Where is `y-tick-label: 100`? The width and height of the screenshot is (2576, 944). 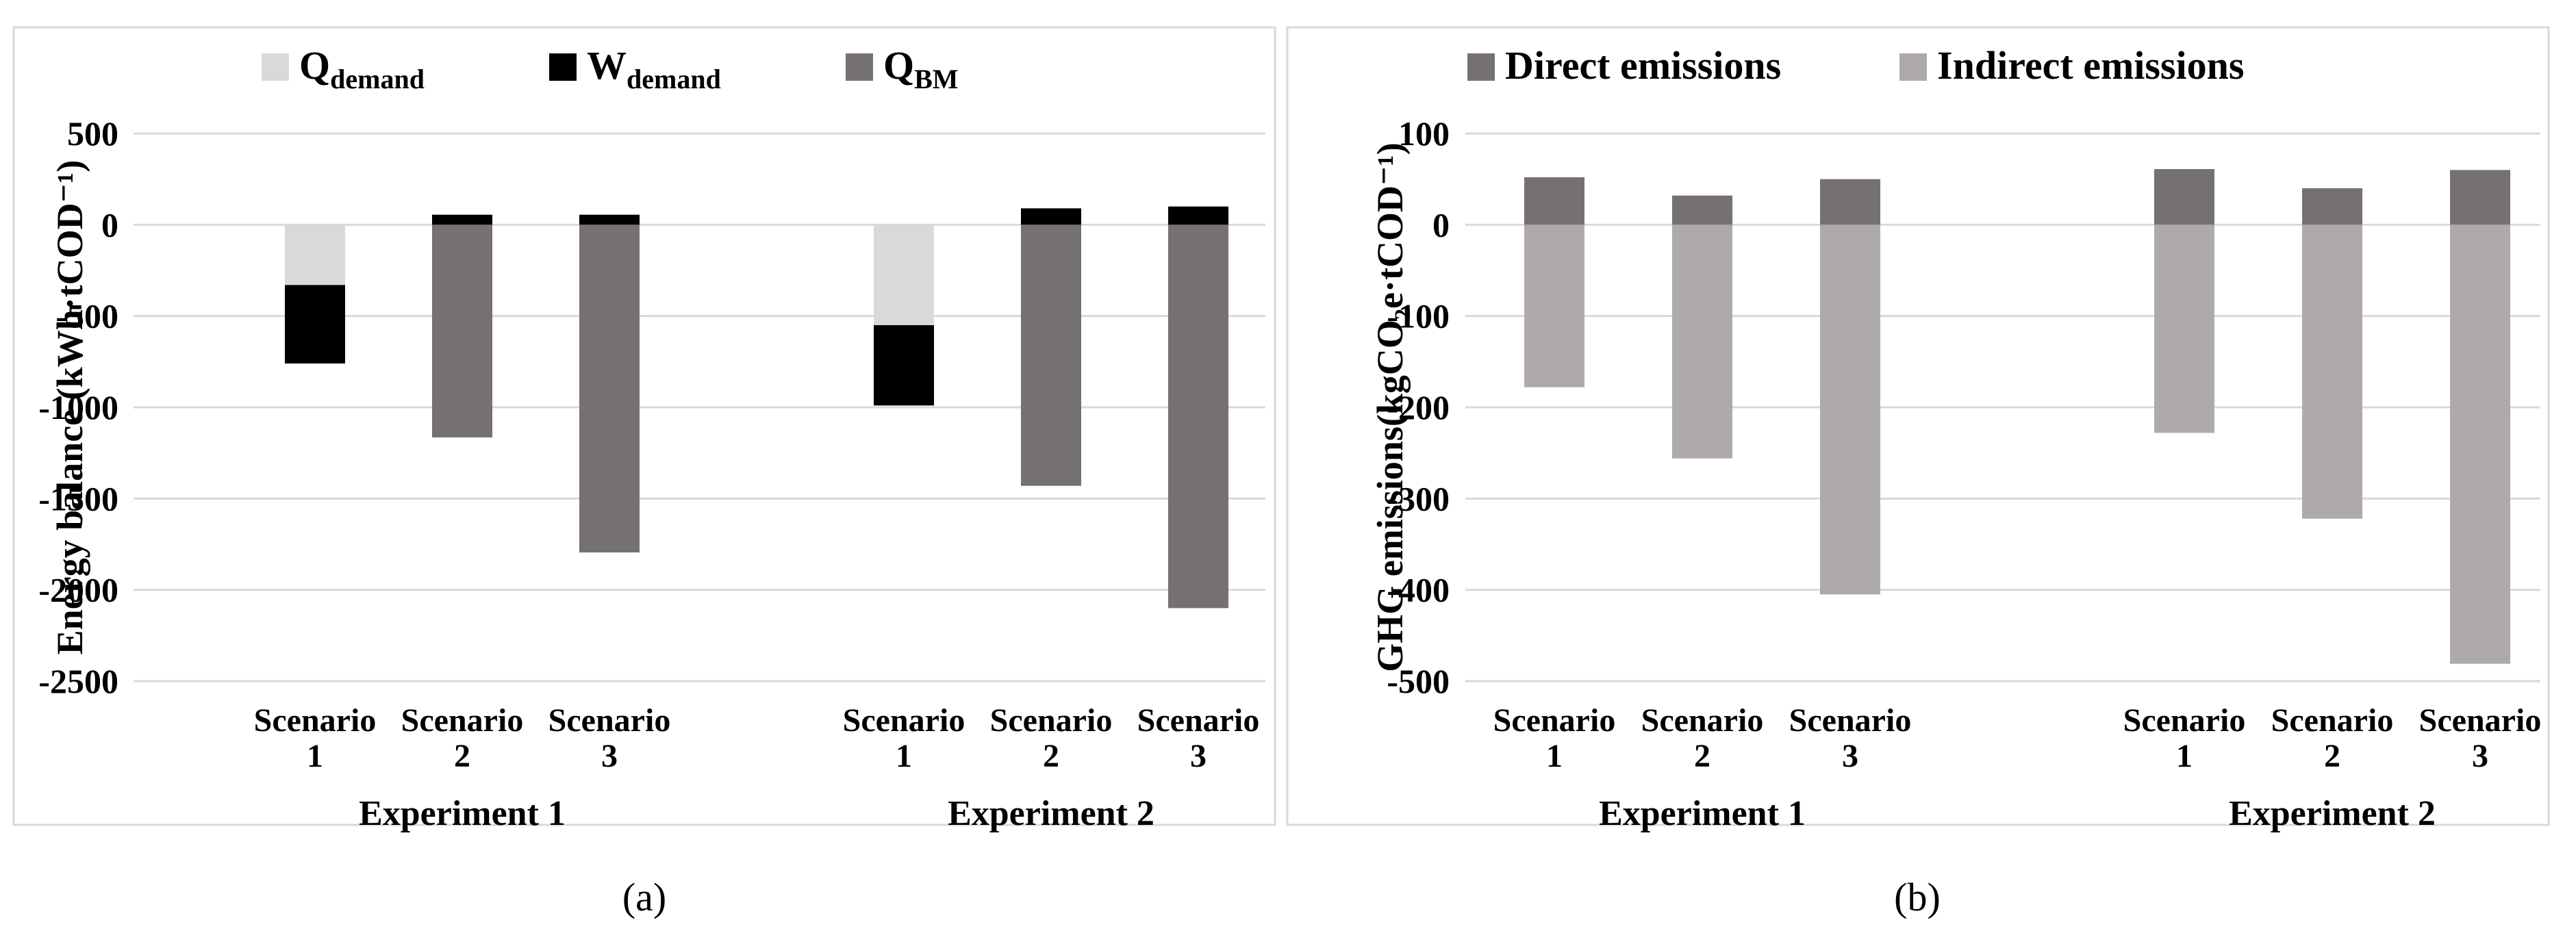 y-tick-label: 100 is located at coordinates (1424, 133).